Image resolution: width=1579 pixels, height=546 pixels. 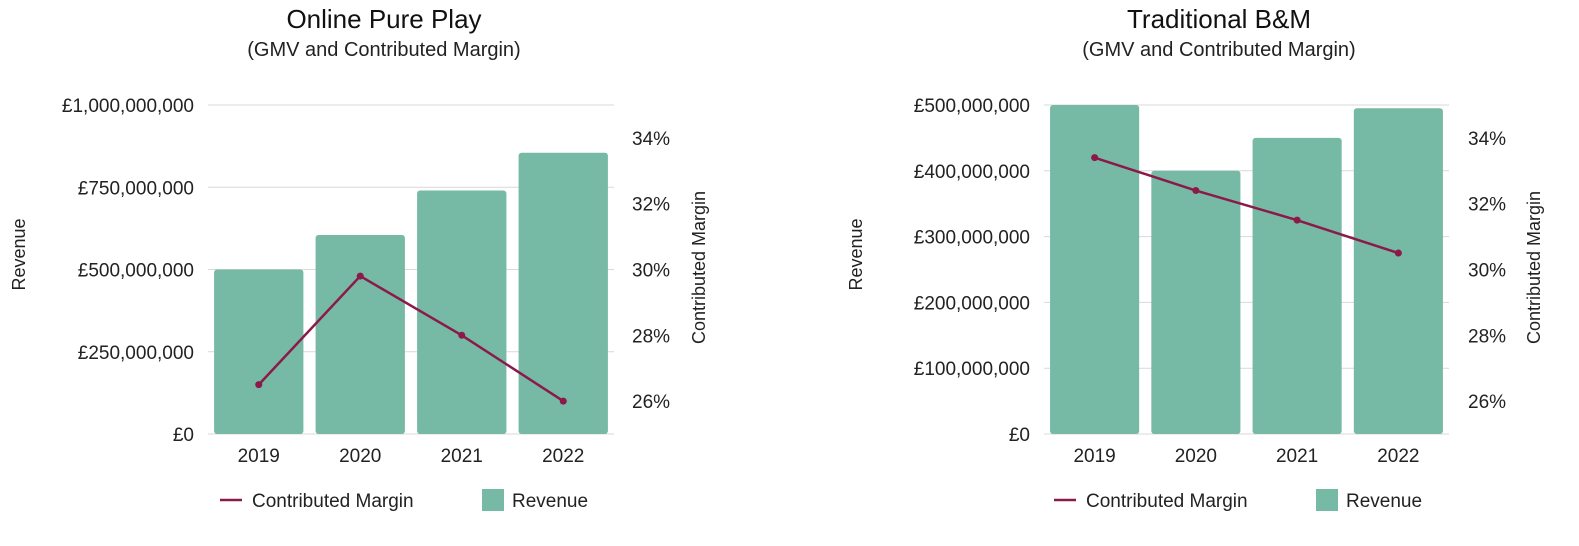 What do you see at coordinates (972, 238) in the screenshot?
I see `chart2-y-tick-label: £300,000,000` at bounding box center [972, 238].